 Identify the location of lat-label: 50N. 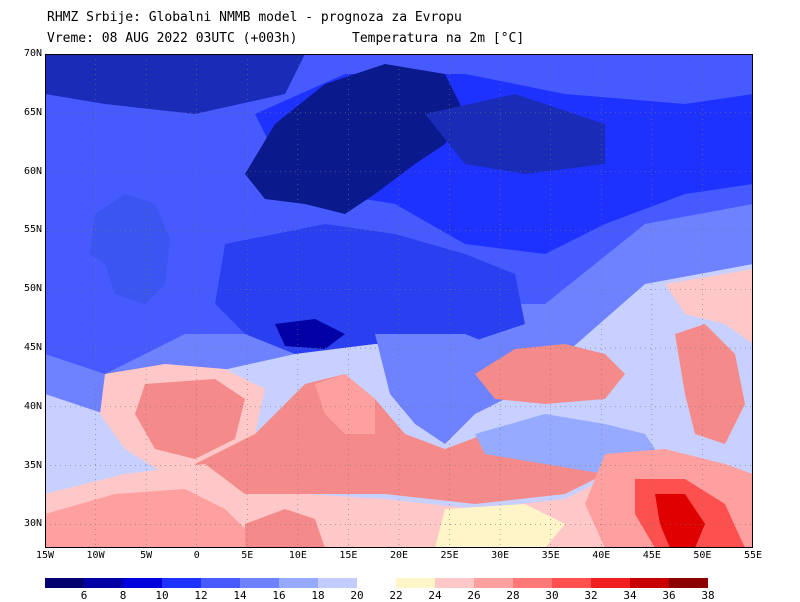
(32, 289).